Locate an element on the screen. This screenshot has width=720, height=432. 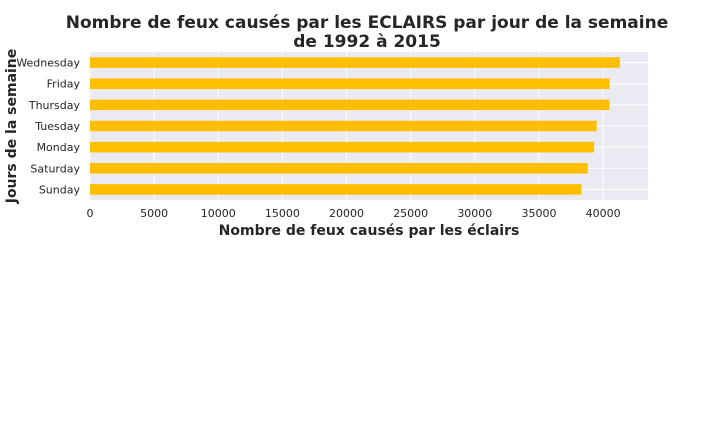
y-tick-label: Saturday is located at coordinates (55, 168).